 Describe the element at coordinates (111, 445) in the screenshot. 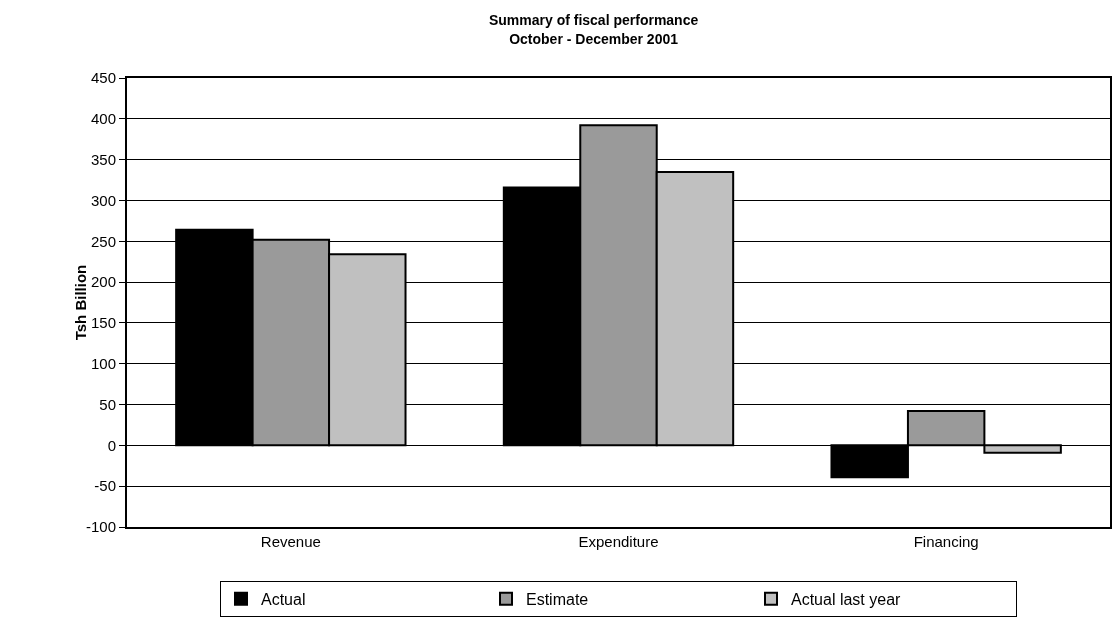

I see `y-tick-label: 0` at that location.